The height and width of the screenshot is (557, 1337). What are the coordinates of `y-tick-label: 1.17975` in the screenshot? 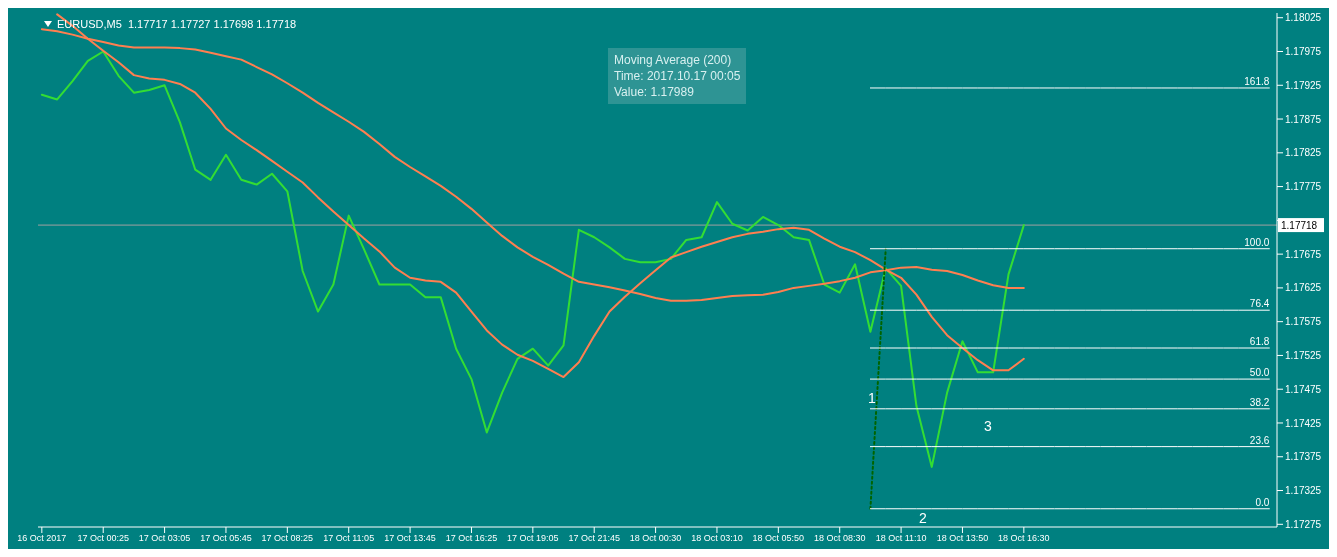 It's located at (1303, 52).